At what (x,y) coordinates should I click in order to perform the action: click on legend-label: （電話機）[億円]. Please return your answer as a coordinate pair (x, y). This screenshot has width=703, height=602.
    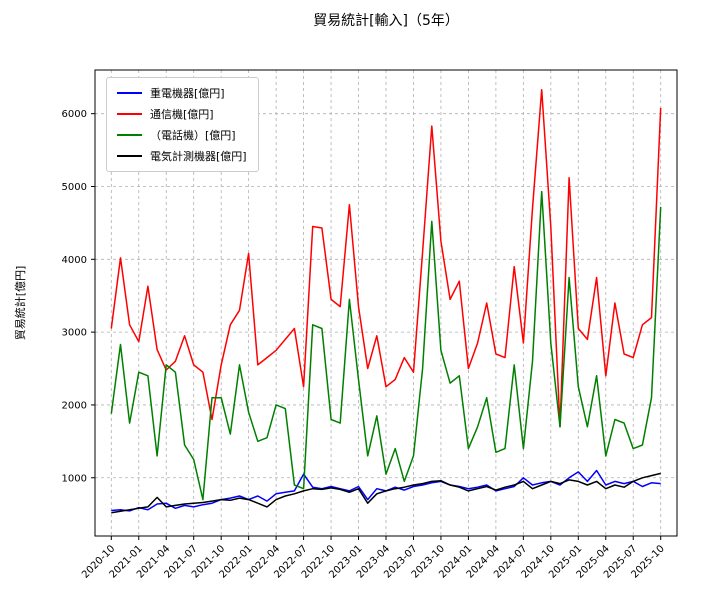
    Looking at the image, I should click on (193, 135).